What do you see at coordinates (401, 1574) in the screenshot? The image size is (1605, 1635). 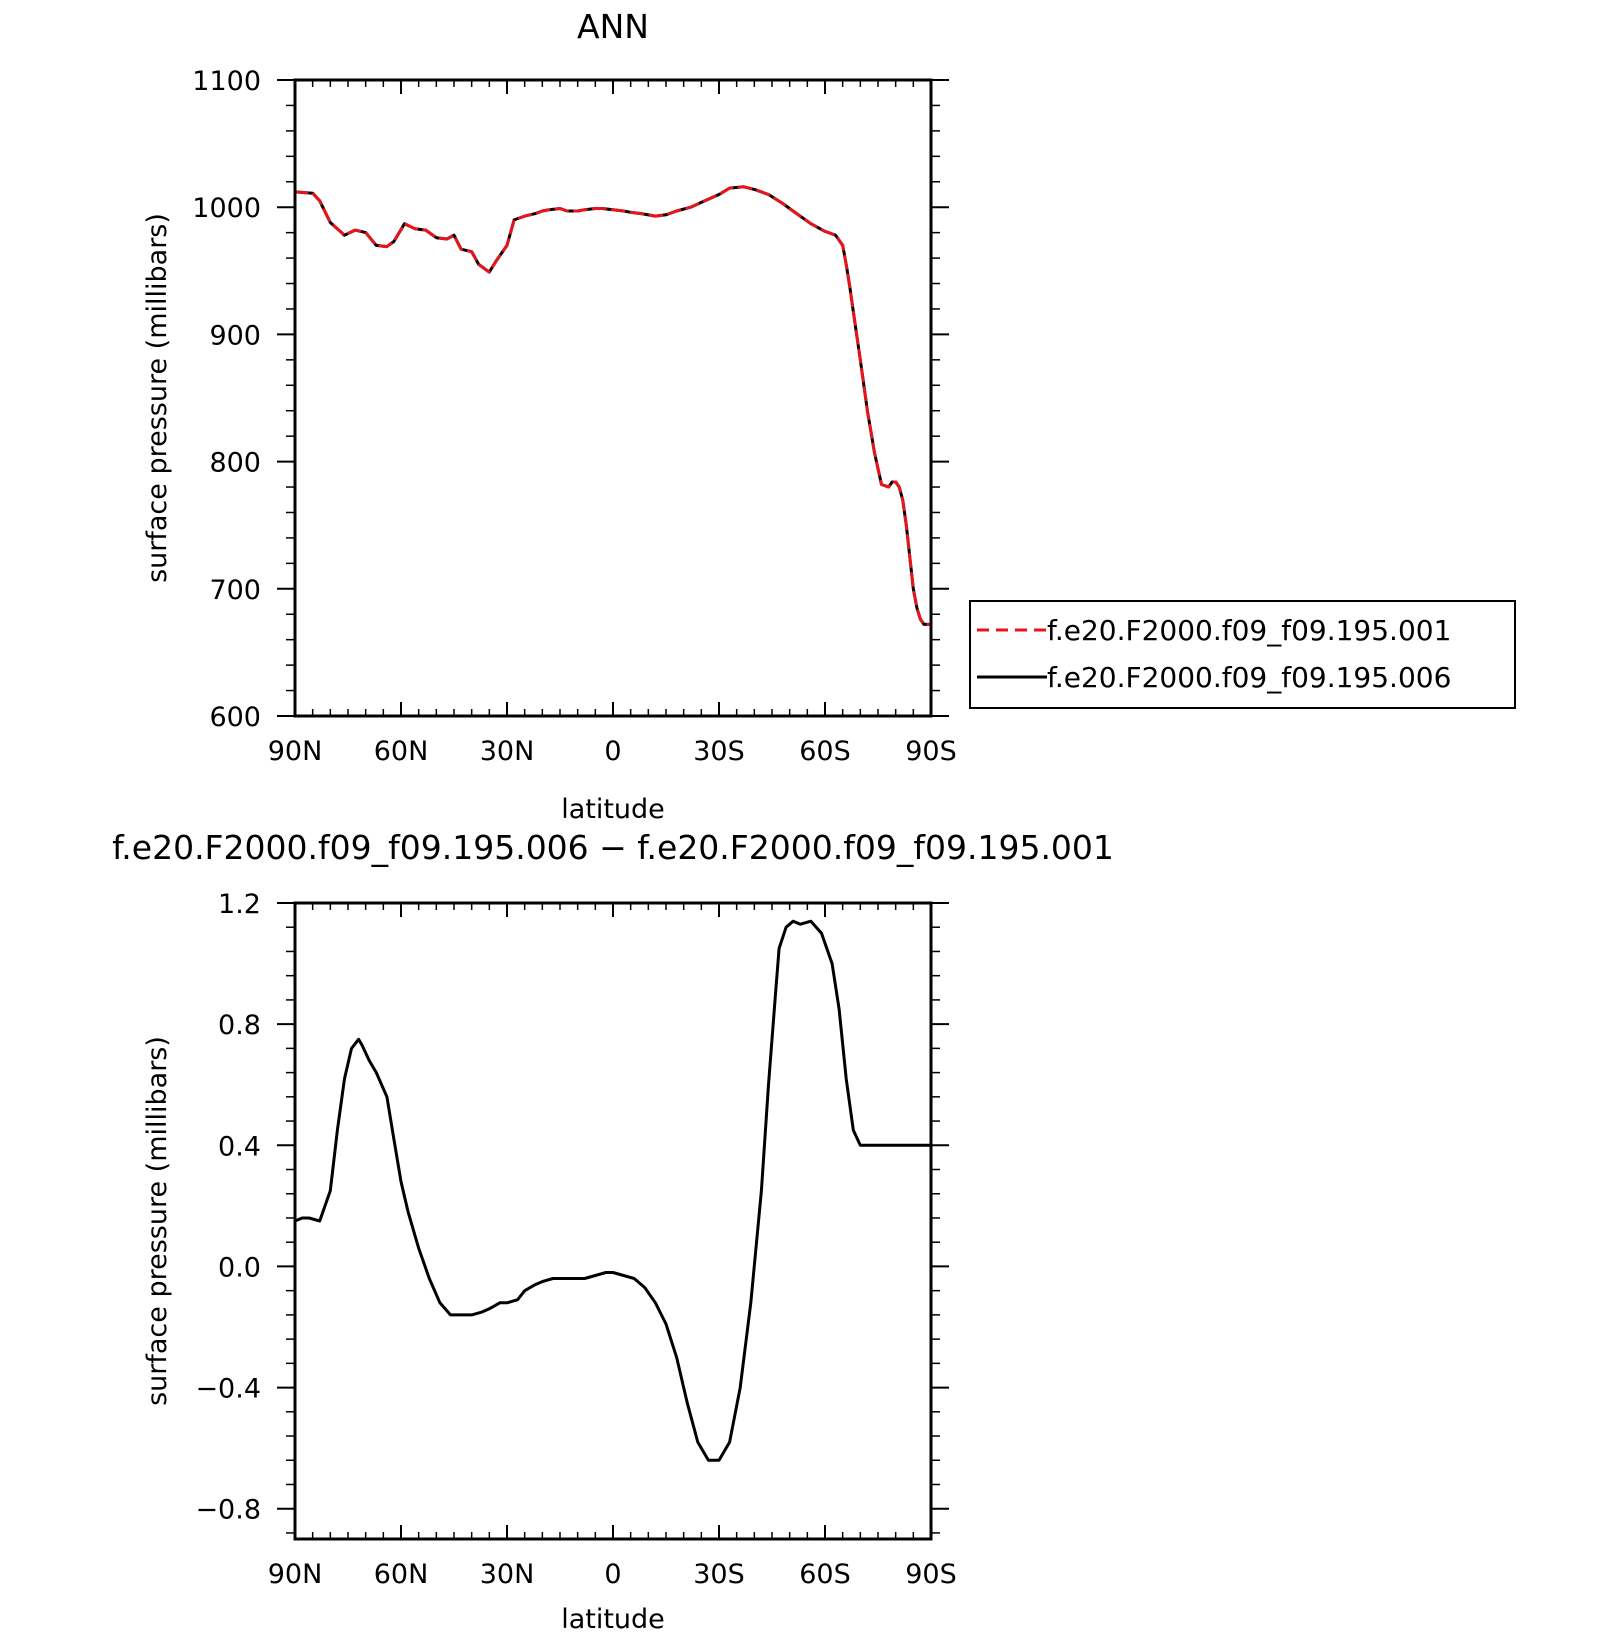 I see `bottom-chart-xtick-label: 60N` at bounding box center [401, 1574].